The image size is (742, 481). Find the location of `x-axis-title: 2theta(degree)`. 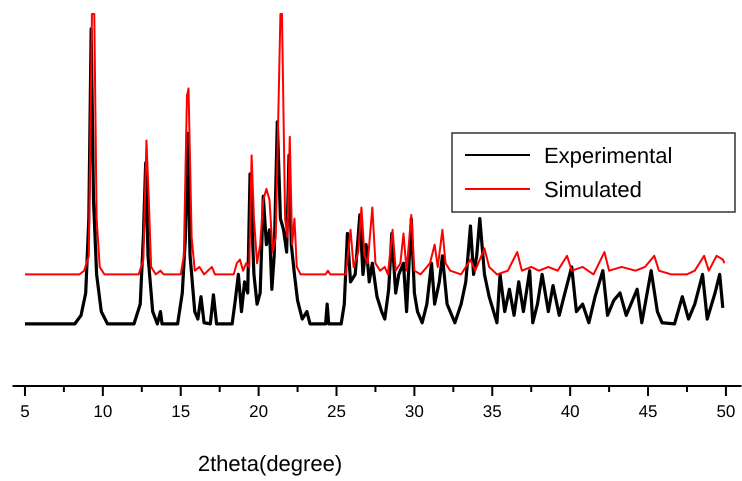

x-axis-title: 2theta(degree) is located at coordinates (270, 463).